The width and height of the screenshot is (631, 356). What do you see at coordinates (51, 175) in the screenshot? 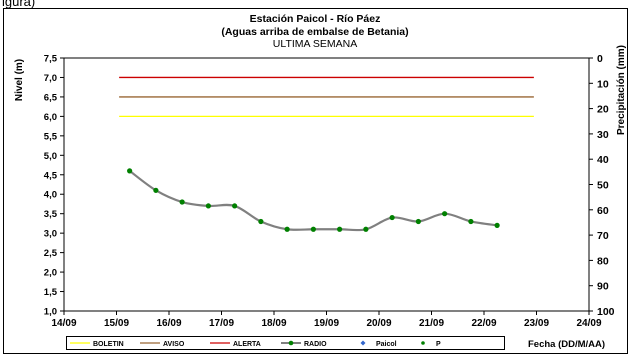
I see `y-tick-label: 4,5` at bounding box center [51, 175].